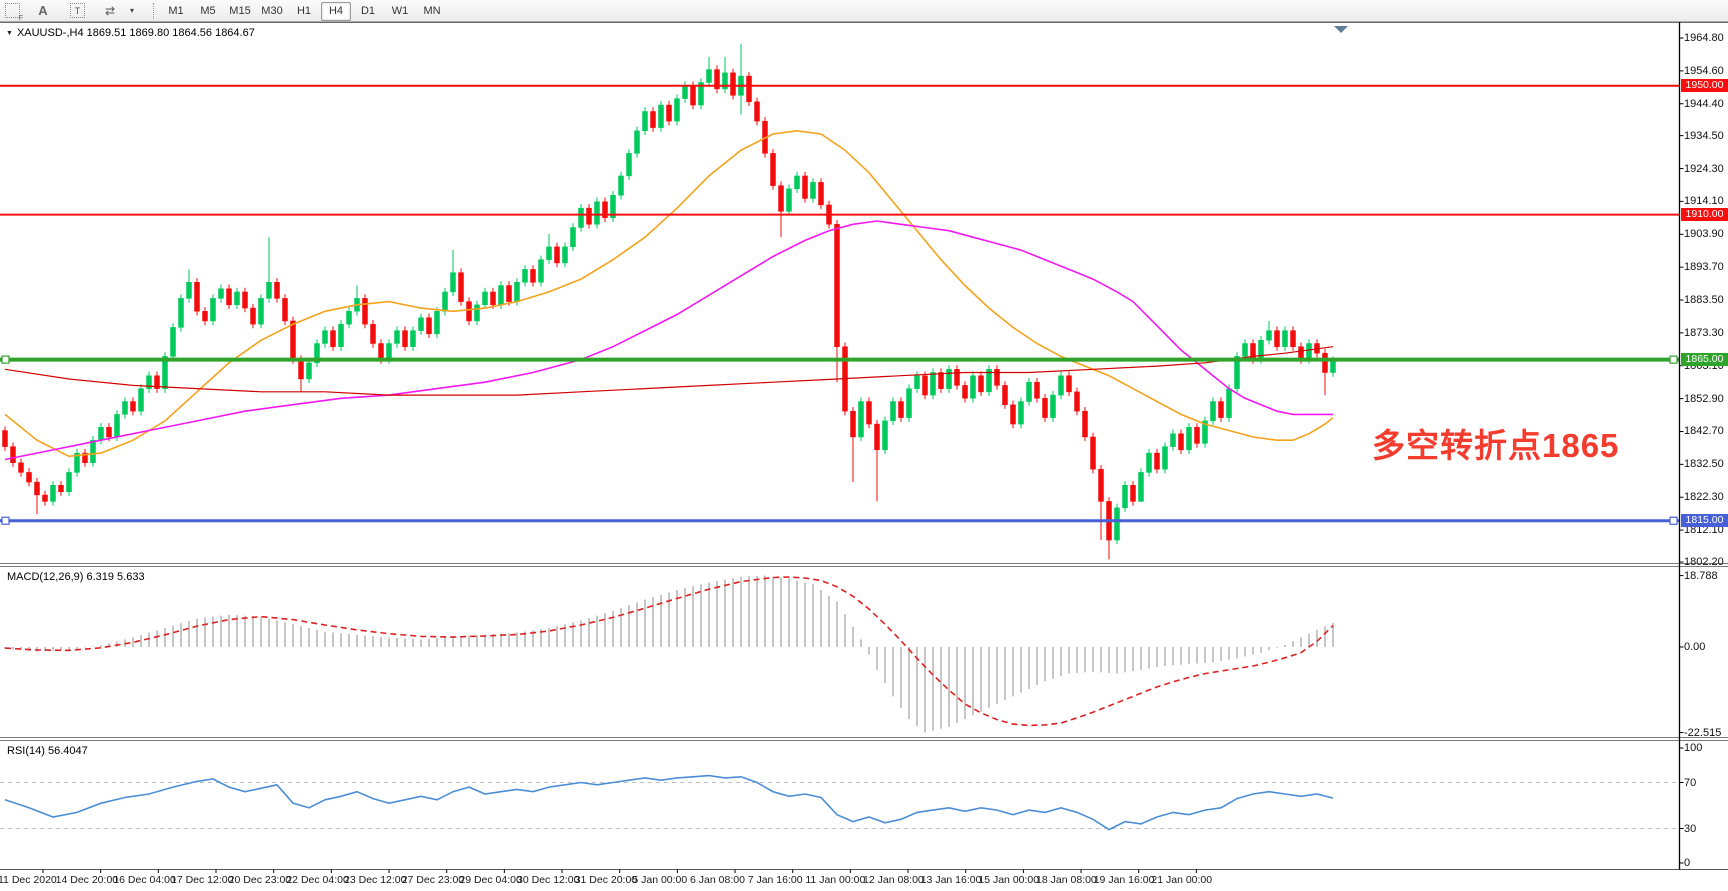  What do you see at coordinates (1704, 332) in the screenshot?
I see `price-axis-label: 1873.30` at bounding box center [1704, 332].